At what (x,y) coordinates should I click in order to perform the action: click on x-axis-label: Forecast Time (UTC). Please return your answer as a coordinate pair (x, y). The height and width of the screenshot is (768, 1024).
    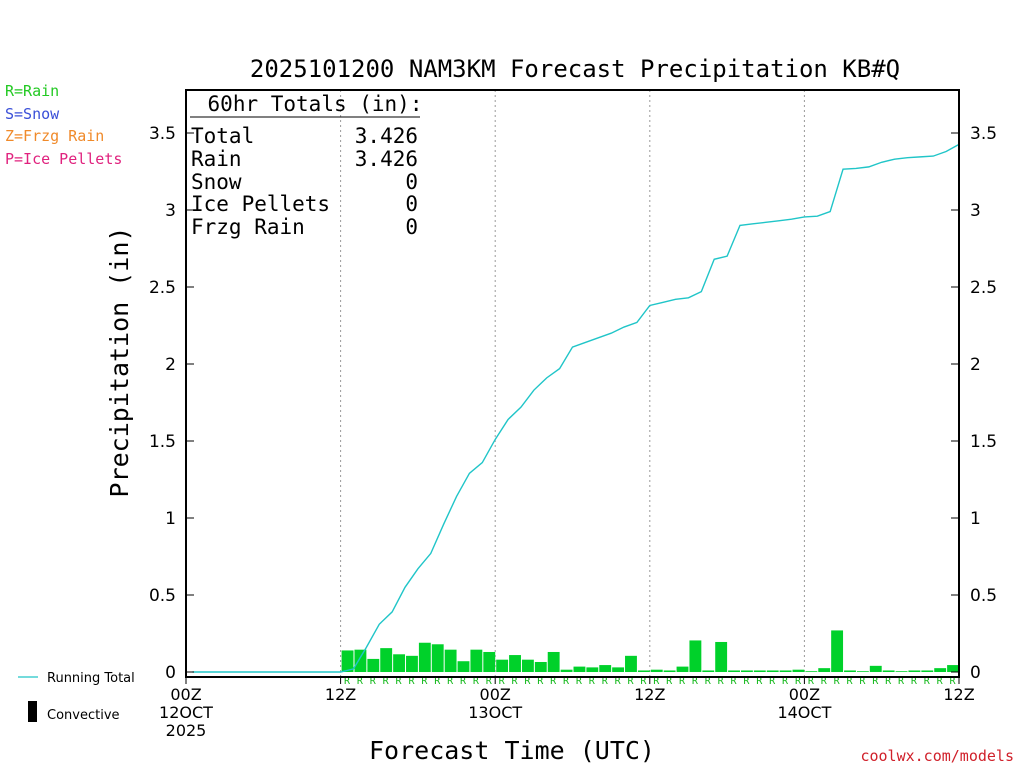
    Looking at the image, I should click on (512, 750).